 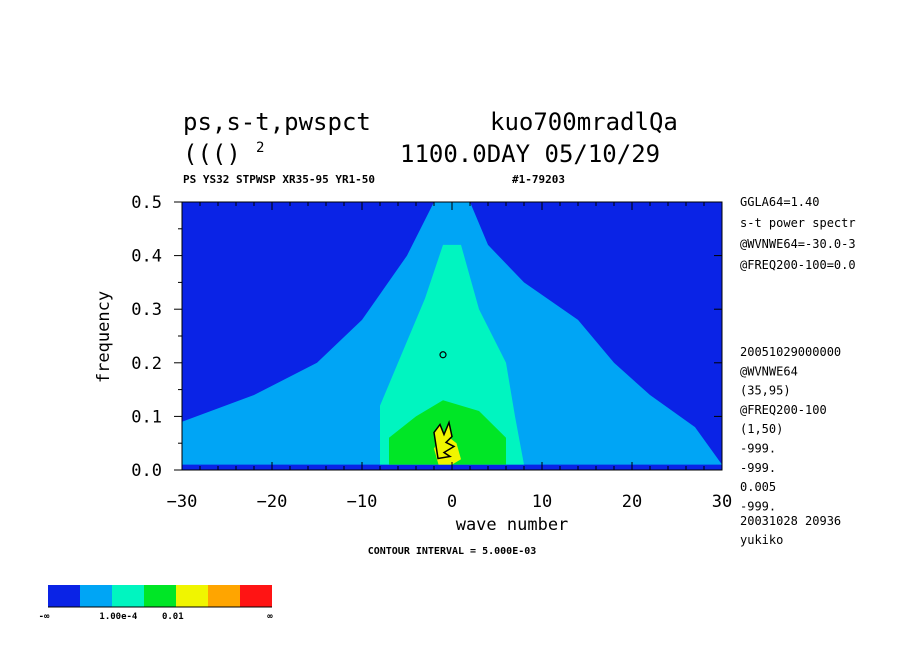 I want to click on side-bottom-line-3: @FREQ200-100, so click(x=783, y=410).